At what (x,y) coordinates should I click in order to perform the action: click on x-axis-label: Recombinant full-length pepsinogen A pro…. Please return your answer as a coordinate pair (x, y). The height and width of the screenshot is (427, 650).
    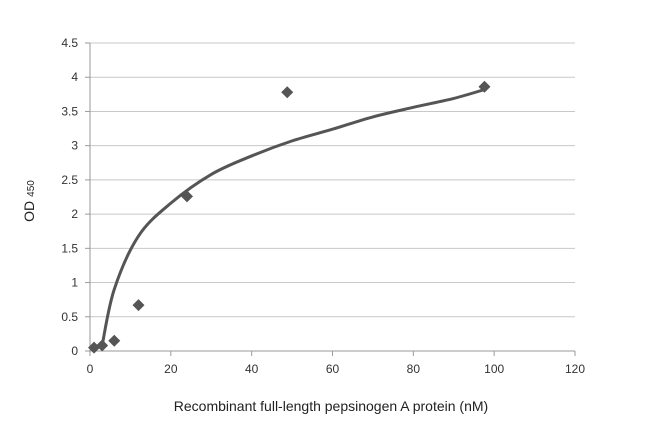
    Looking at the image, I should click on (331, 406).